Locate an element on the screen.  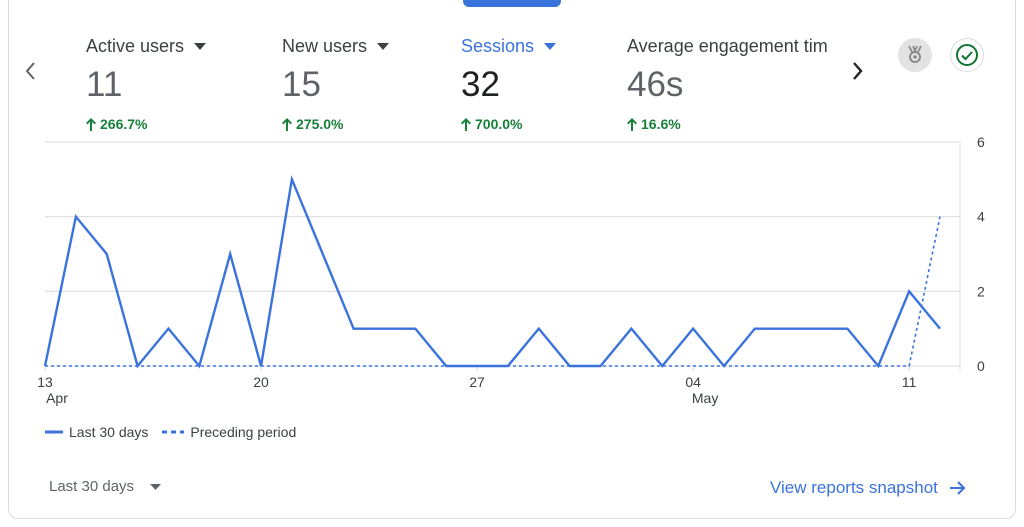
metric-change: 700.0% is located at coordinates (508, 124).